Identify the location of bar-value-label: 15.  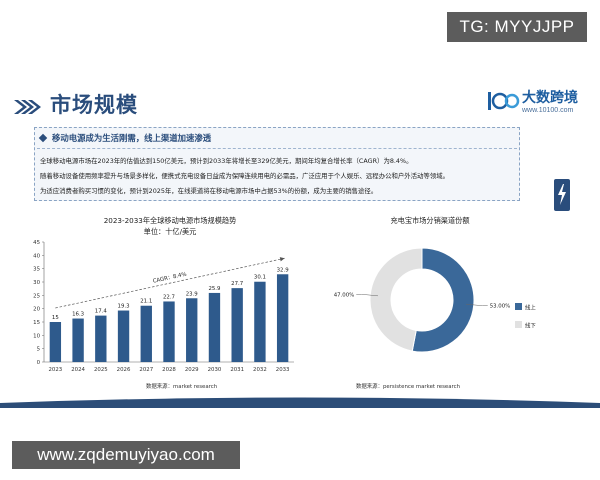
(55, 318).